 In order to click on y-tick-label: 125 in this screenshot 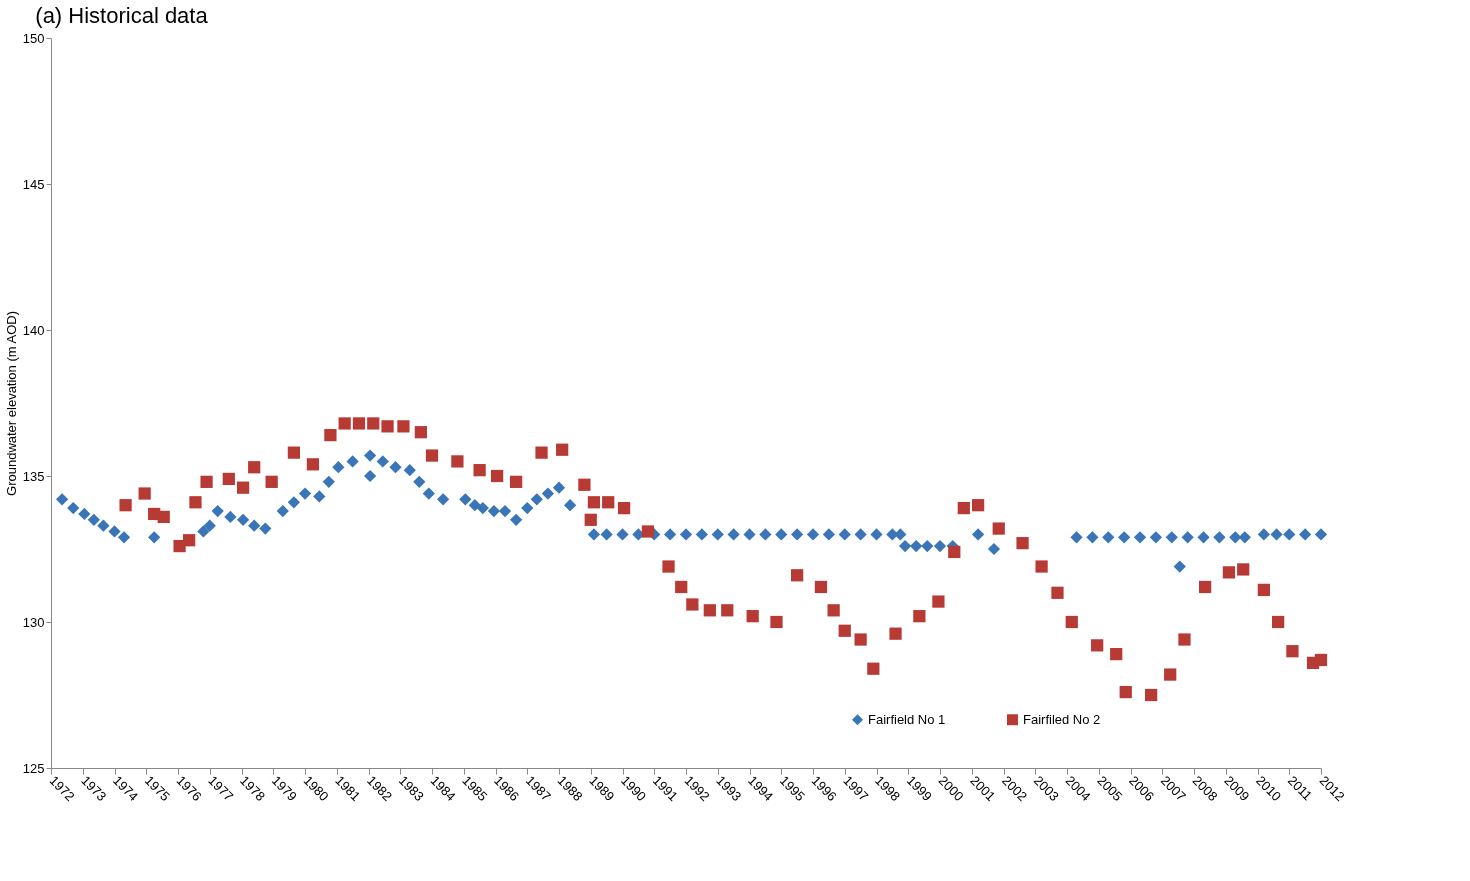, I will do `click(33, 768)`.